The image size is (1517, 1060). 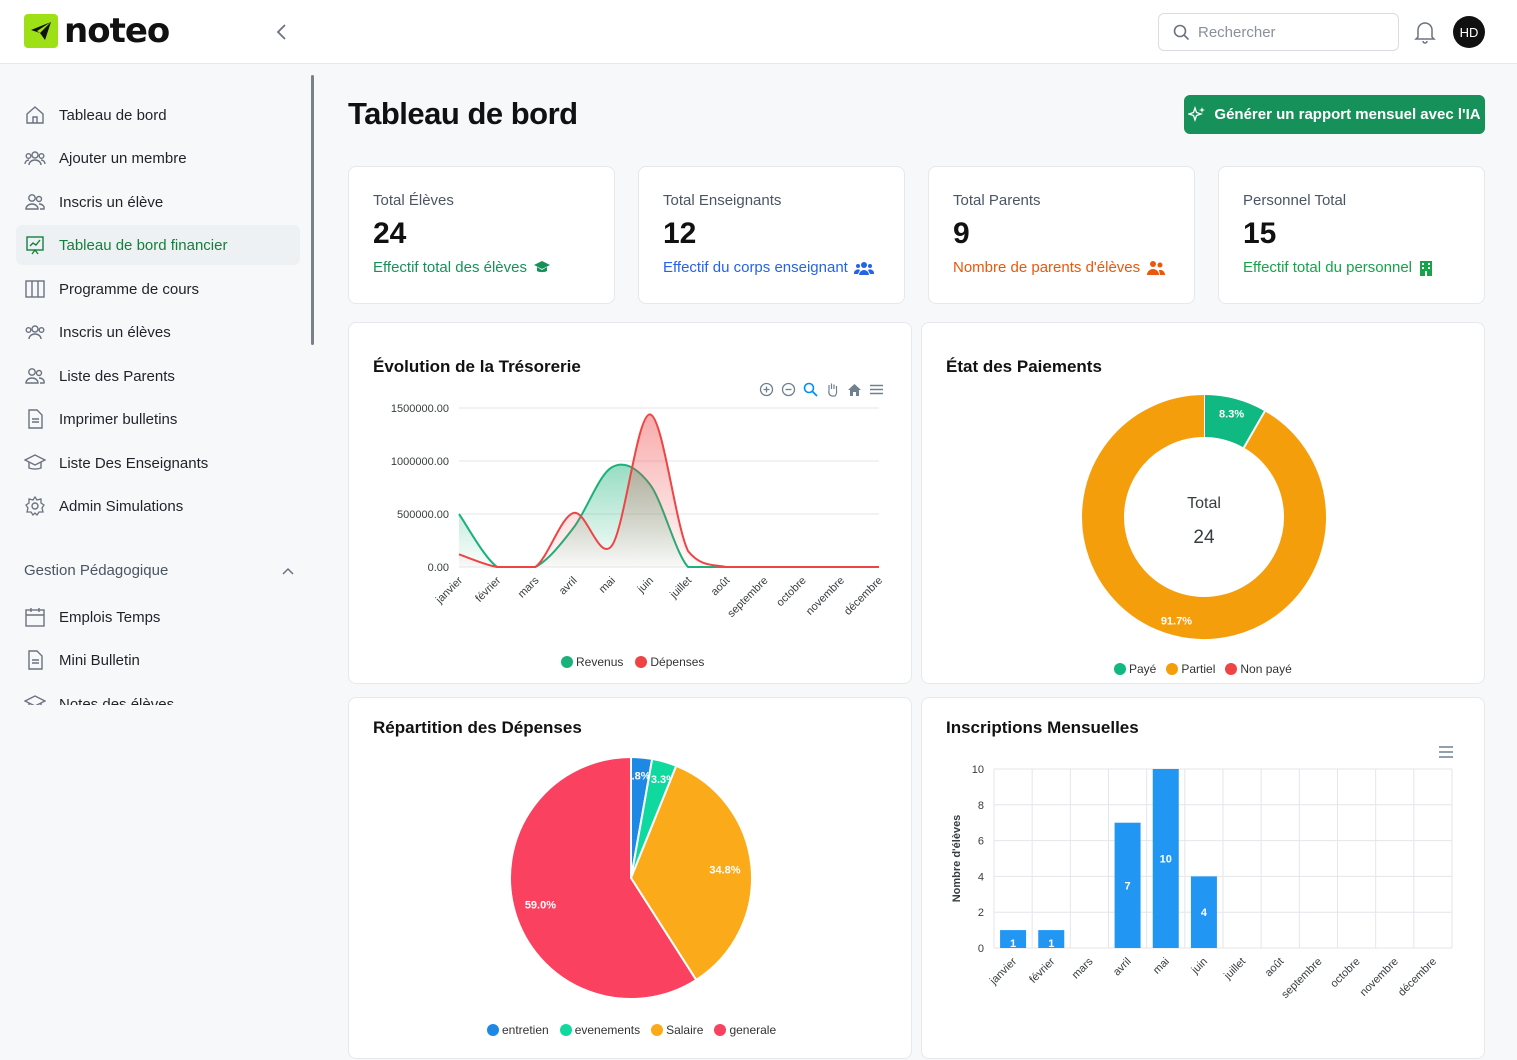 I want to click on legend-item-partiel: Partiel, so click(x=1190, y=669).